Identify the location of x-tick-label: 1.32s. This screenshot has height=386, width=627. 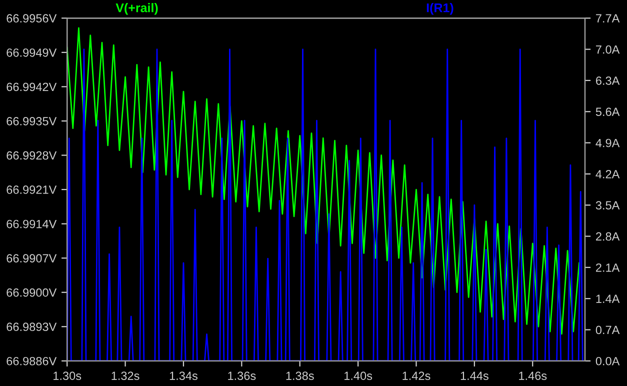
(126, 376).